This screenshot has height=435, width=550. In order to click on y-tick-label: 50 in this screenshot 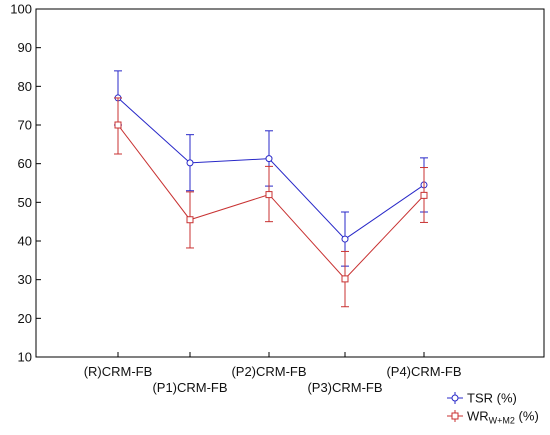, I will do `click(25, 202)`.